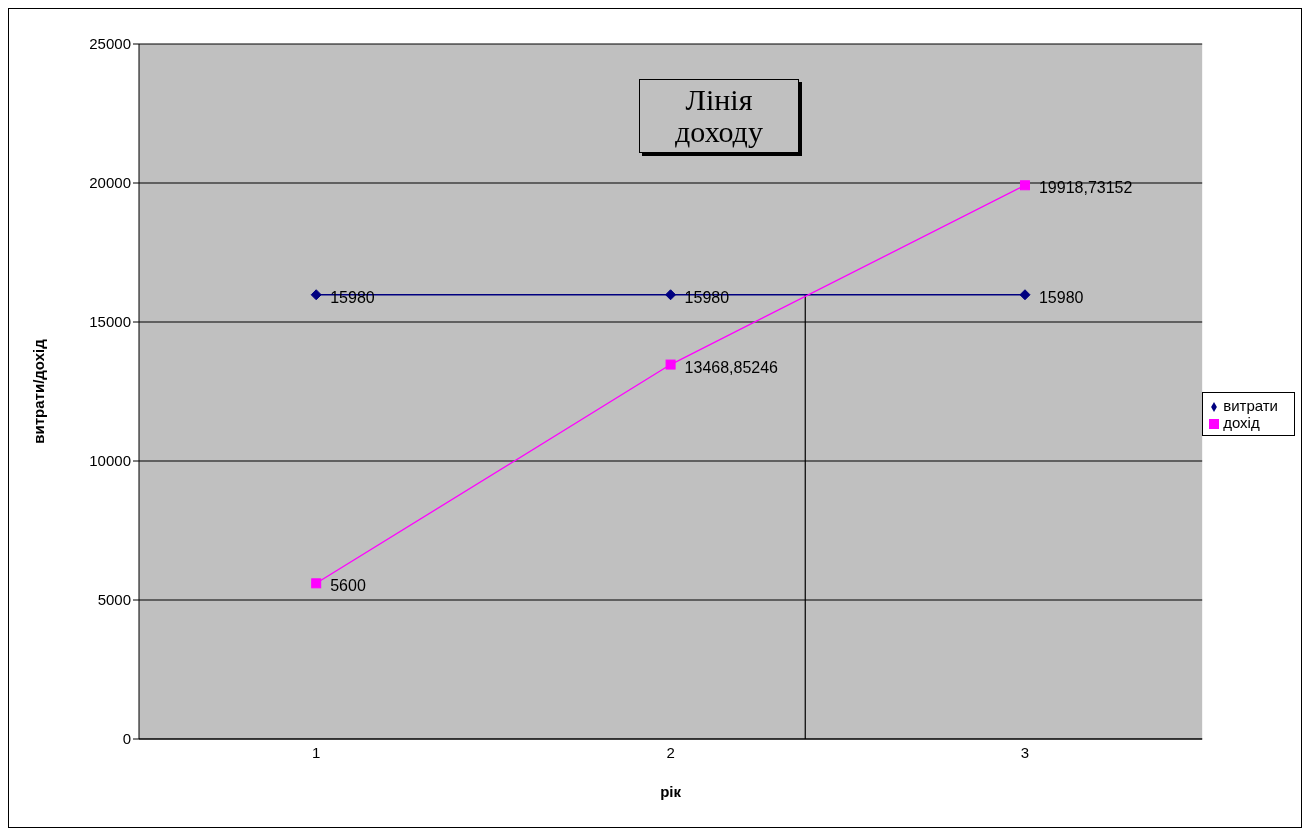  What do you see at coordinates (671, 791) in the screenshot?
I see `x-axis-title: рік` at bounding box center [671, 791].